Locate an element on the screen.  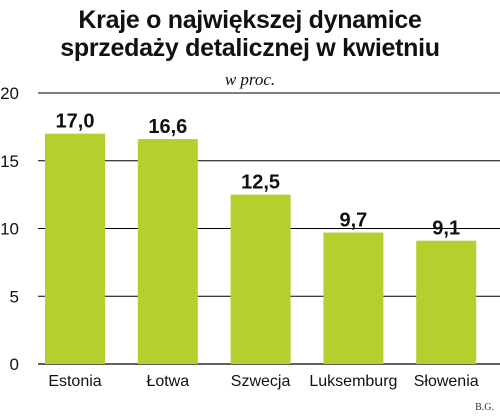
x-tick-label: Łotwa is located at coordinates (167, 381).